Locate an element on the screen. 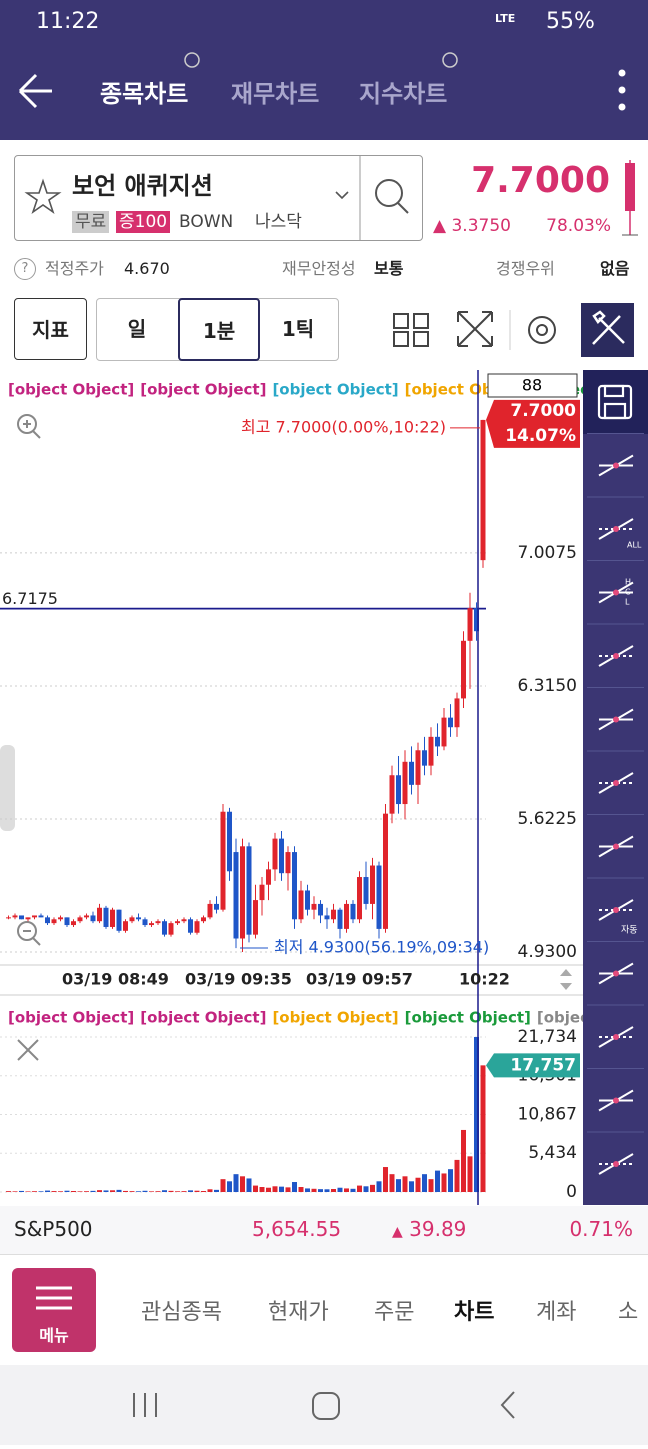  system-nav-icons is located at coordinates (324, 1405).